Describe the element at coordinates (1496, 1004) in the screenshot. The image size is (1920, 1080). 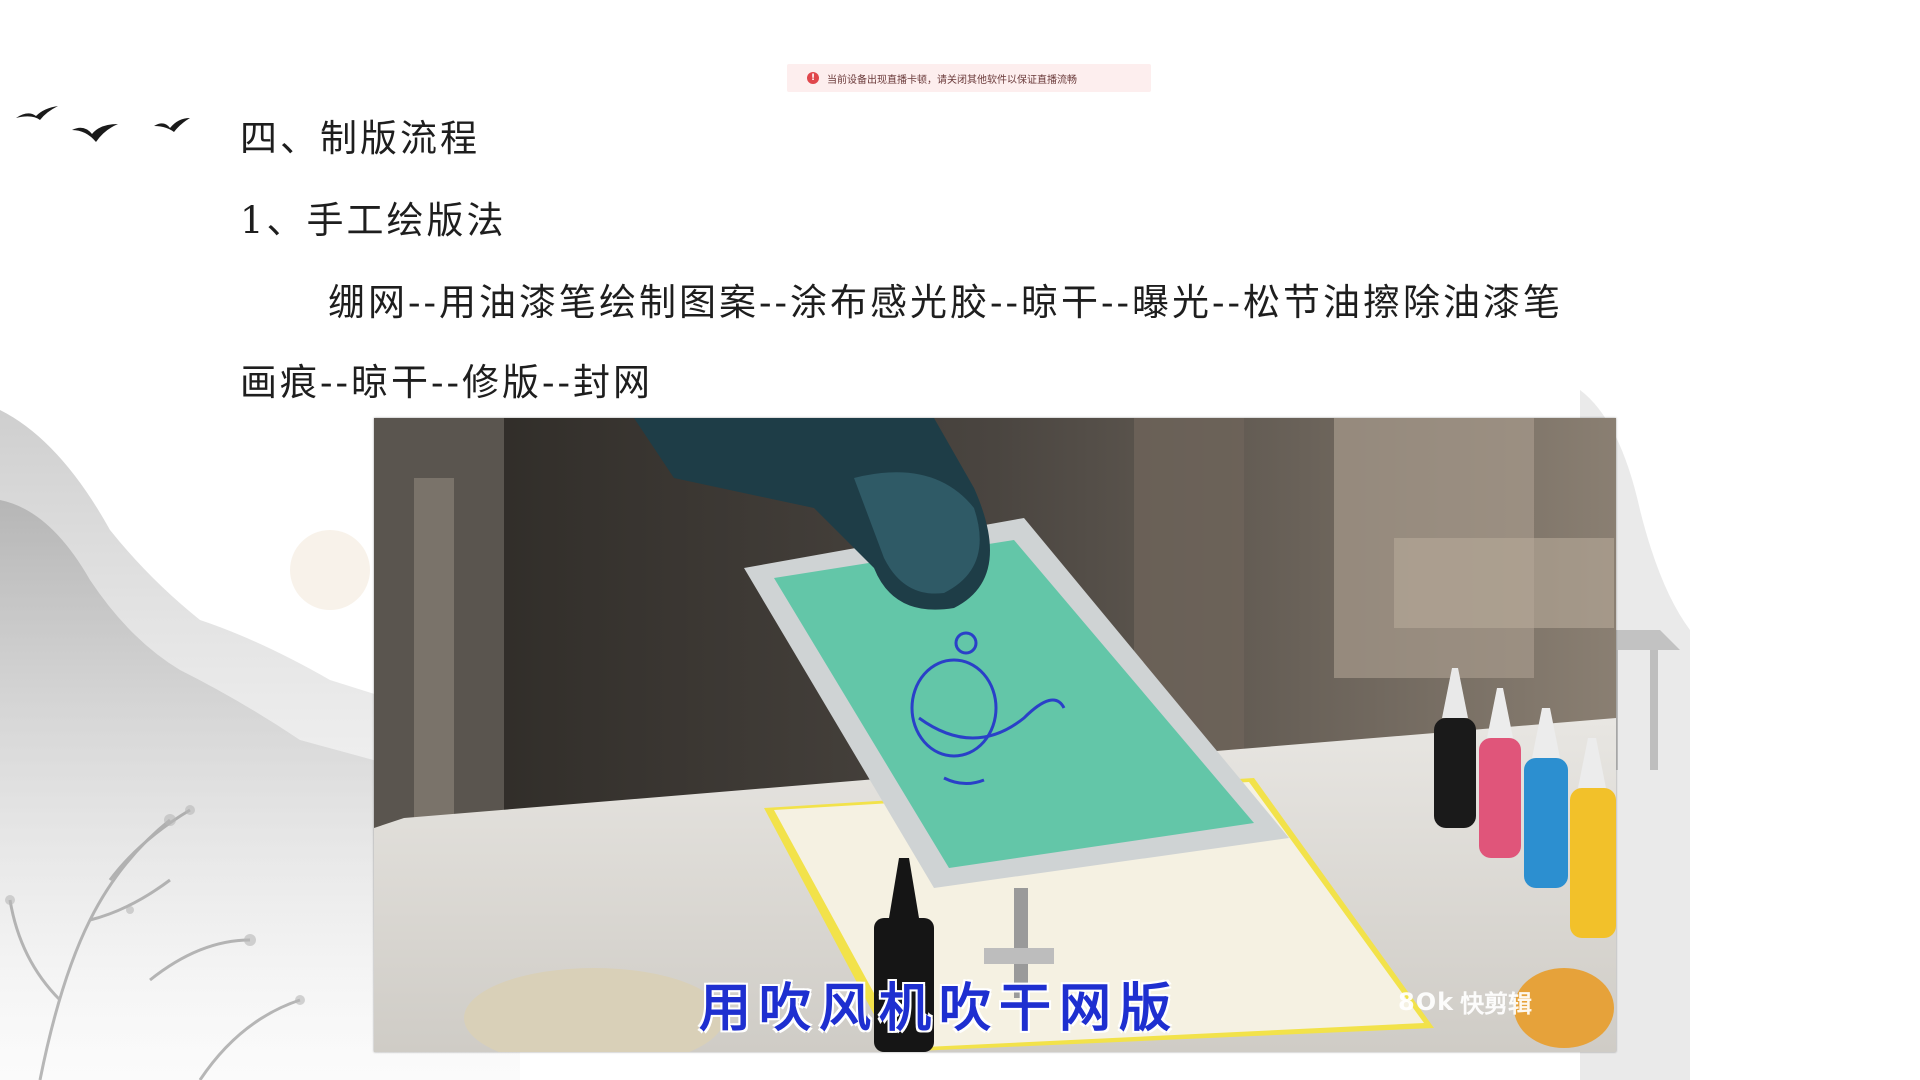
I see `watermark-text: 快剪辑` at that location.